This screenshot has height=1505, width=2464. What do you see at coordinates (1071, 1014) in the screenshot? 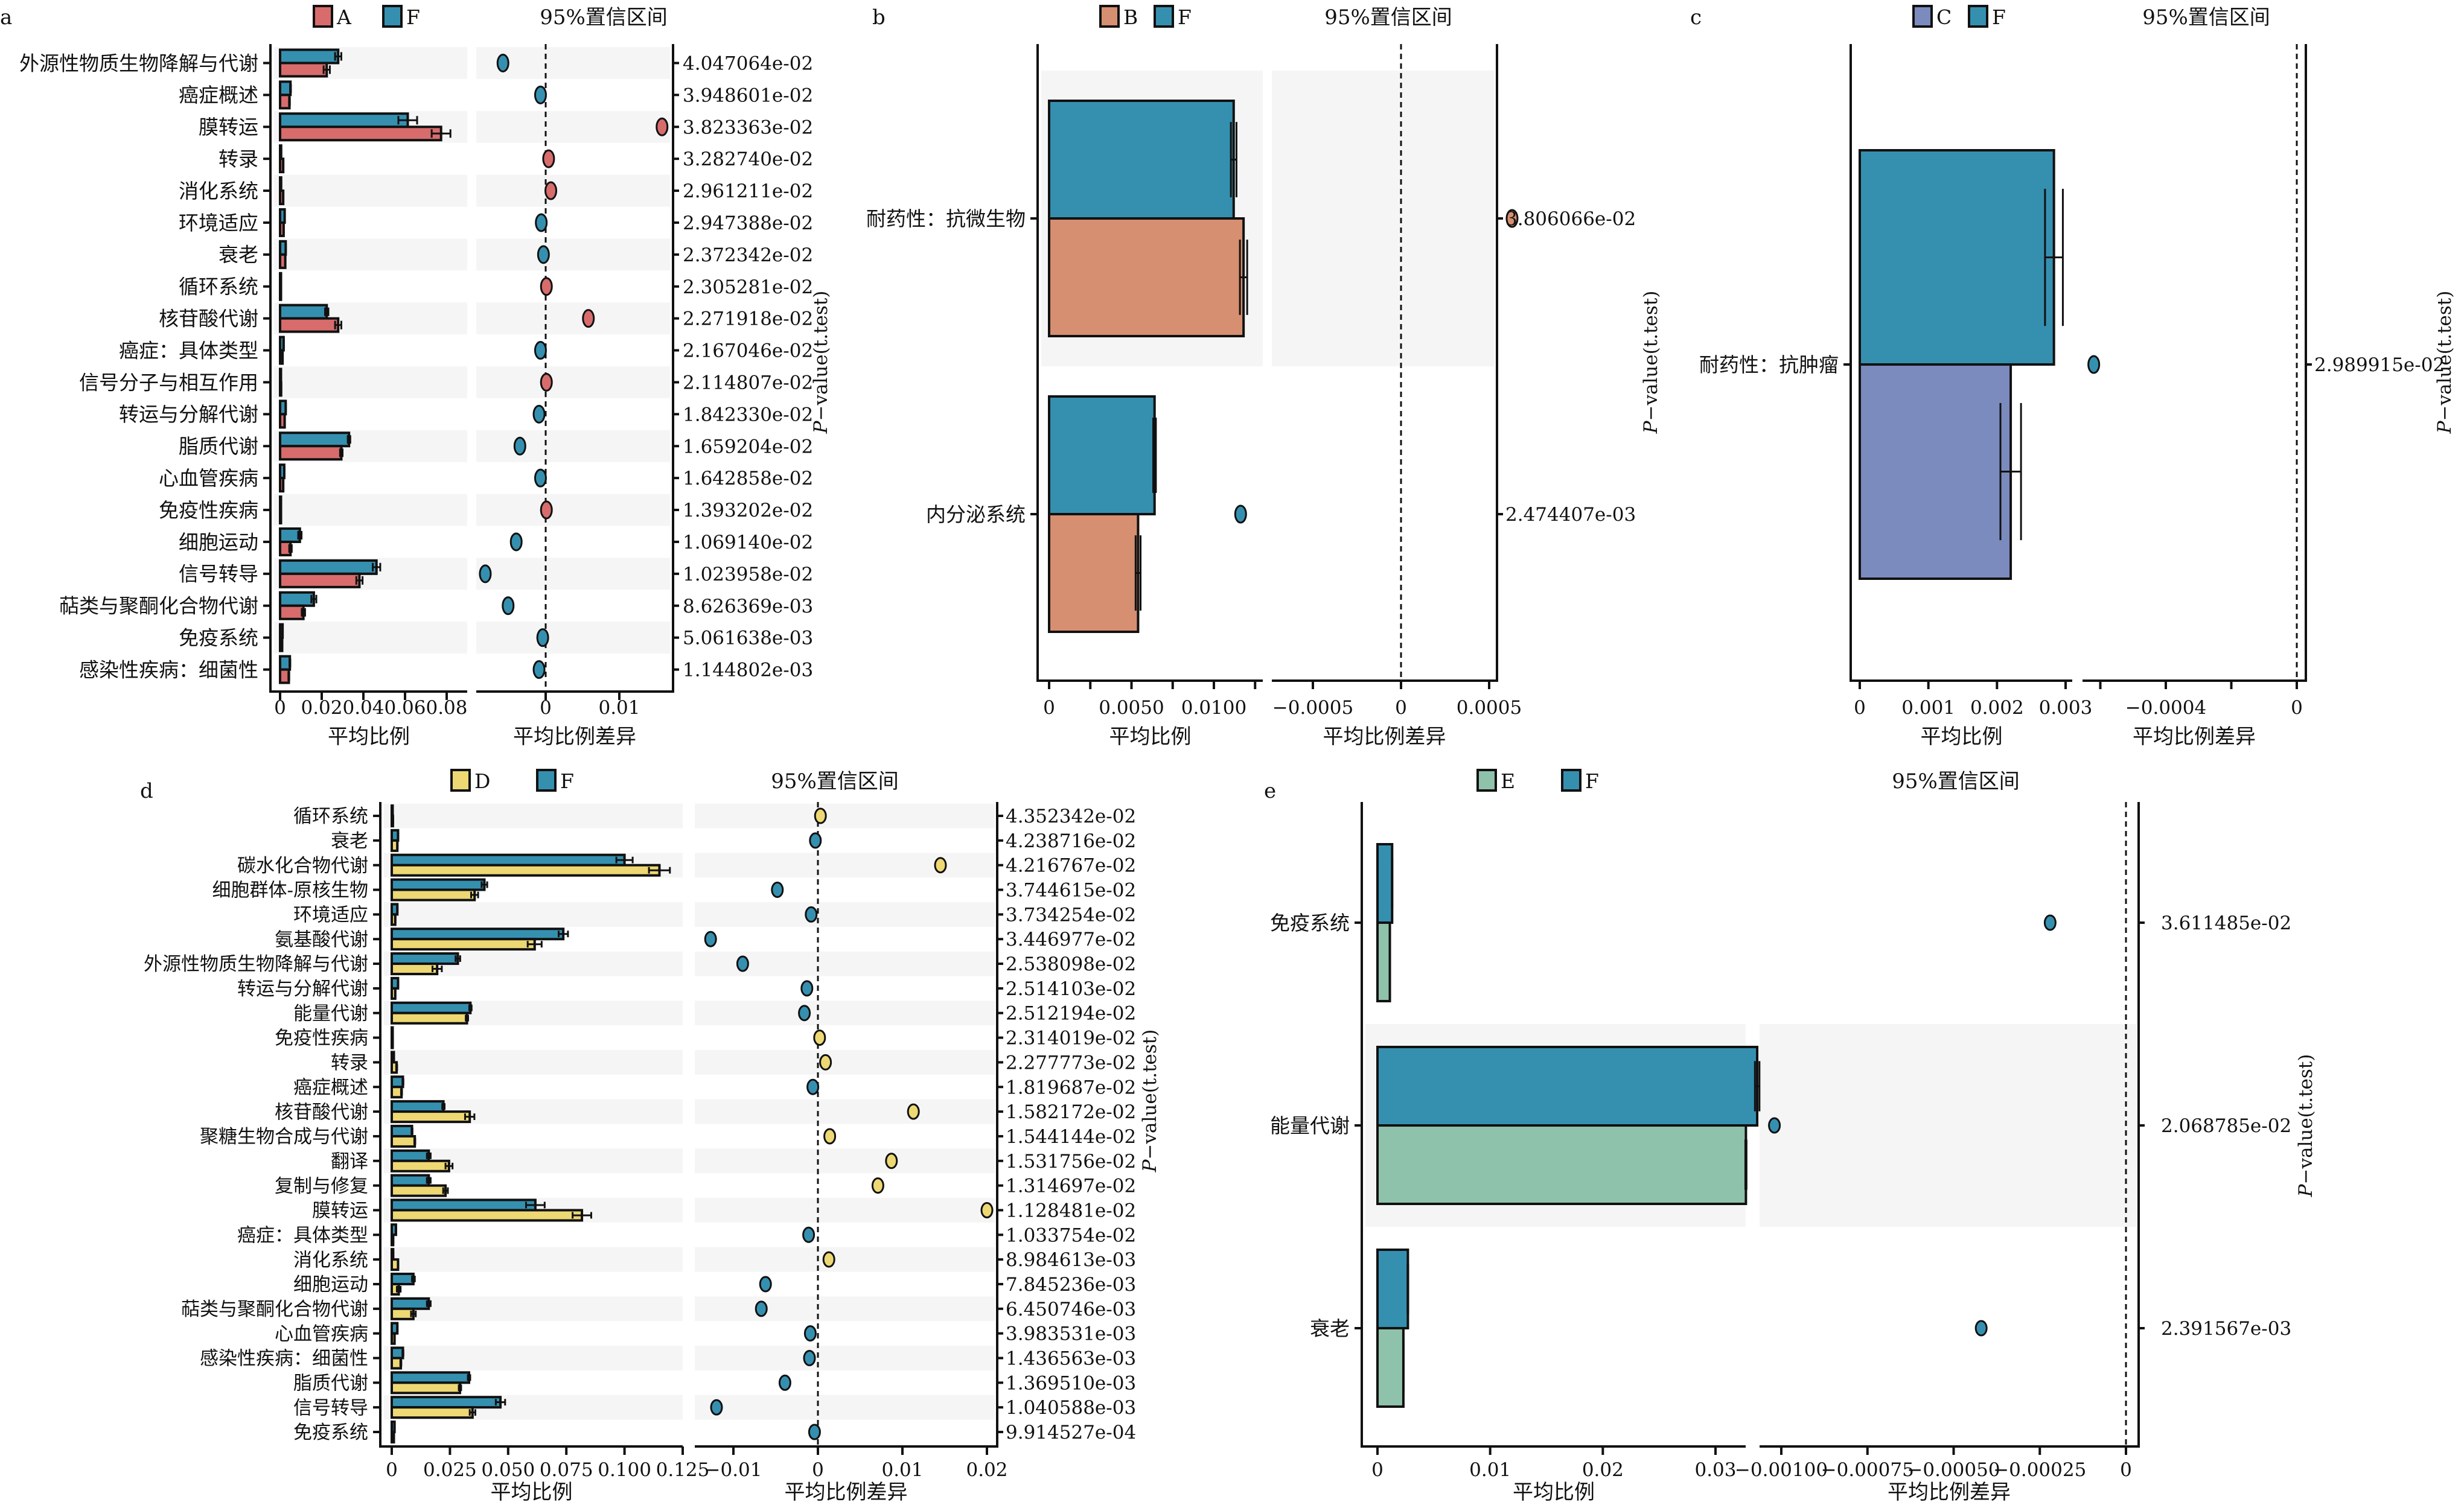
I see `pvalue-label: 2.512194e-02` at bounding box center [1071, 1014].